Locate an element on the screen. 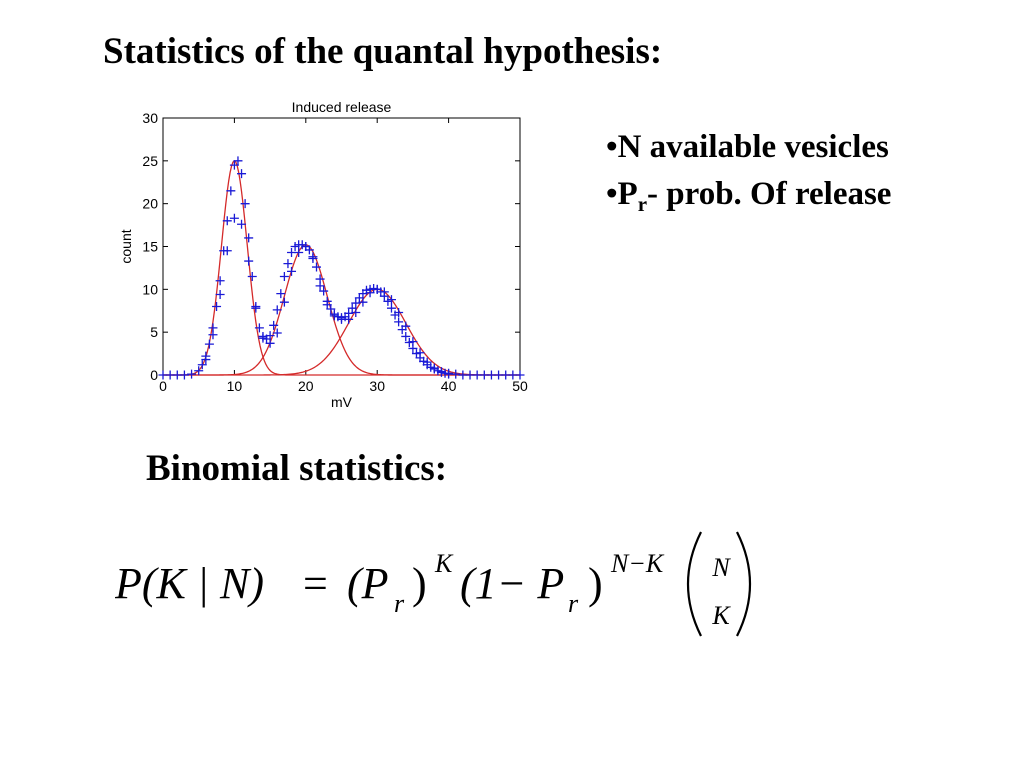 The width and height of the screenshot is (1024, 768). formula-lhs: P(K | N) is located at coordinates (189, 583).